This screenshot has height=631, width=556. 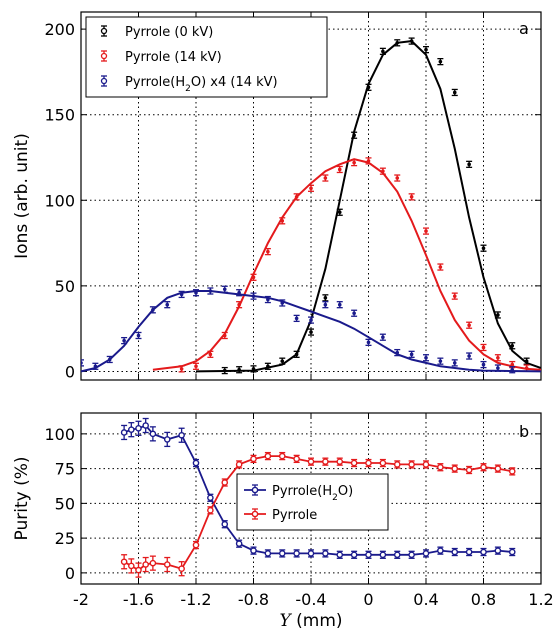 What do you see at coordinates (65, 469) in the screenshot?
I see `y-tick-label: 75` at bounding box center [65, 469].